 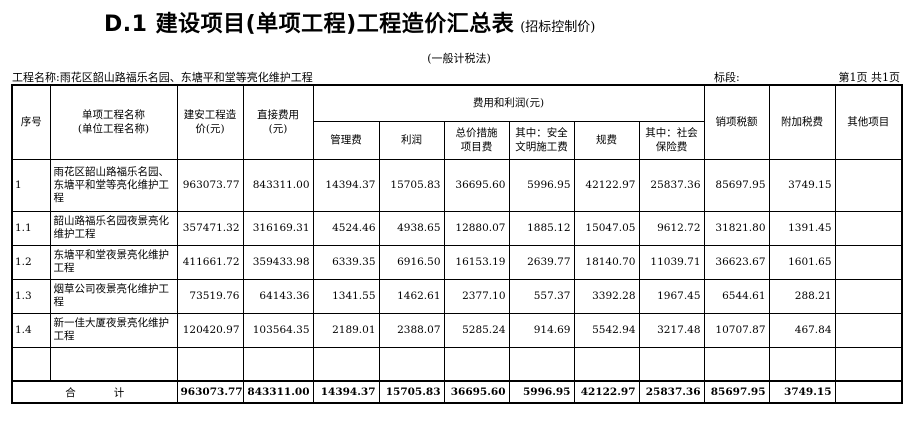 I want to click on col-name-header: 单项工程名称 (单位工程名称), so click(x=113, y=122).